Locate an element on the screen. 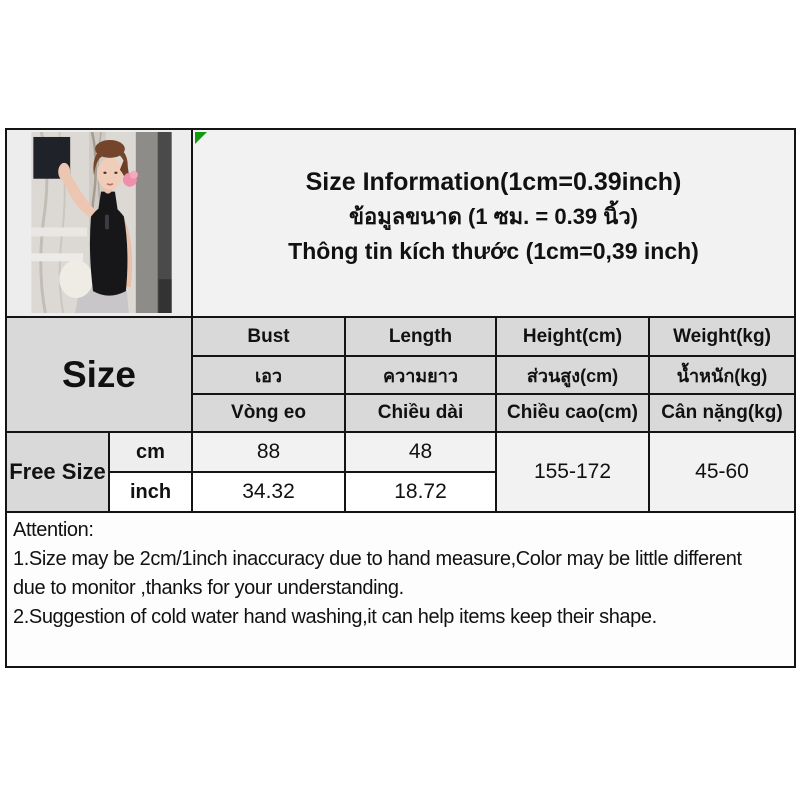  col-header-height-en: Height(cm) is located at coordinates (572, 336).